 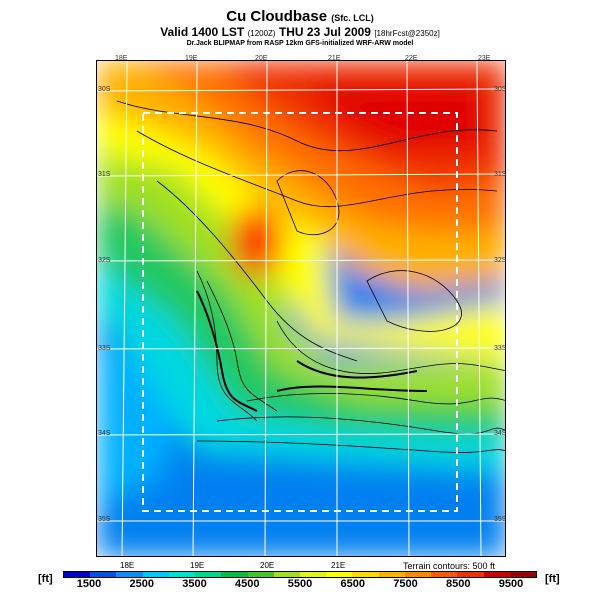 I want to click on lon-label-20e: 20E, so click(x=261, y=58).